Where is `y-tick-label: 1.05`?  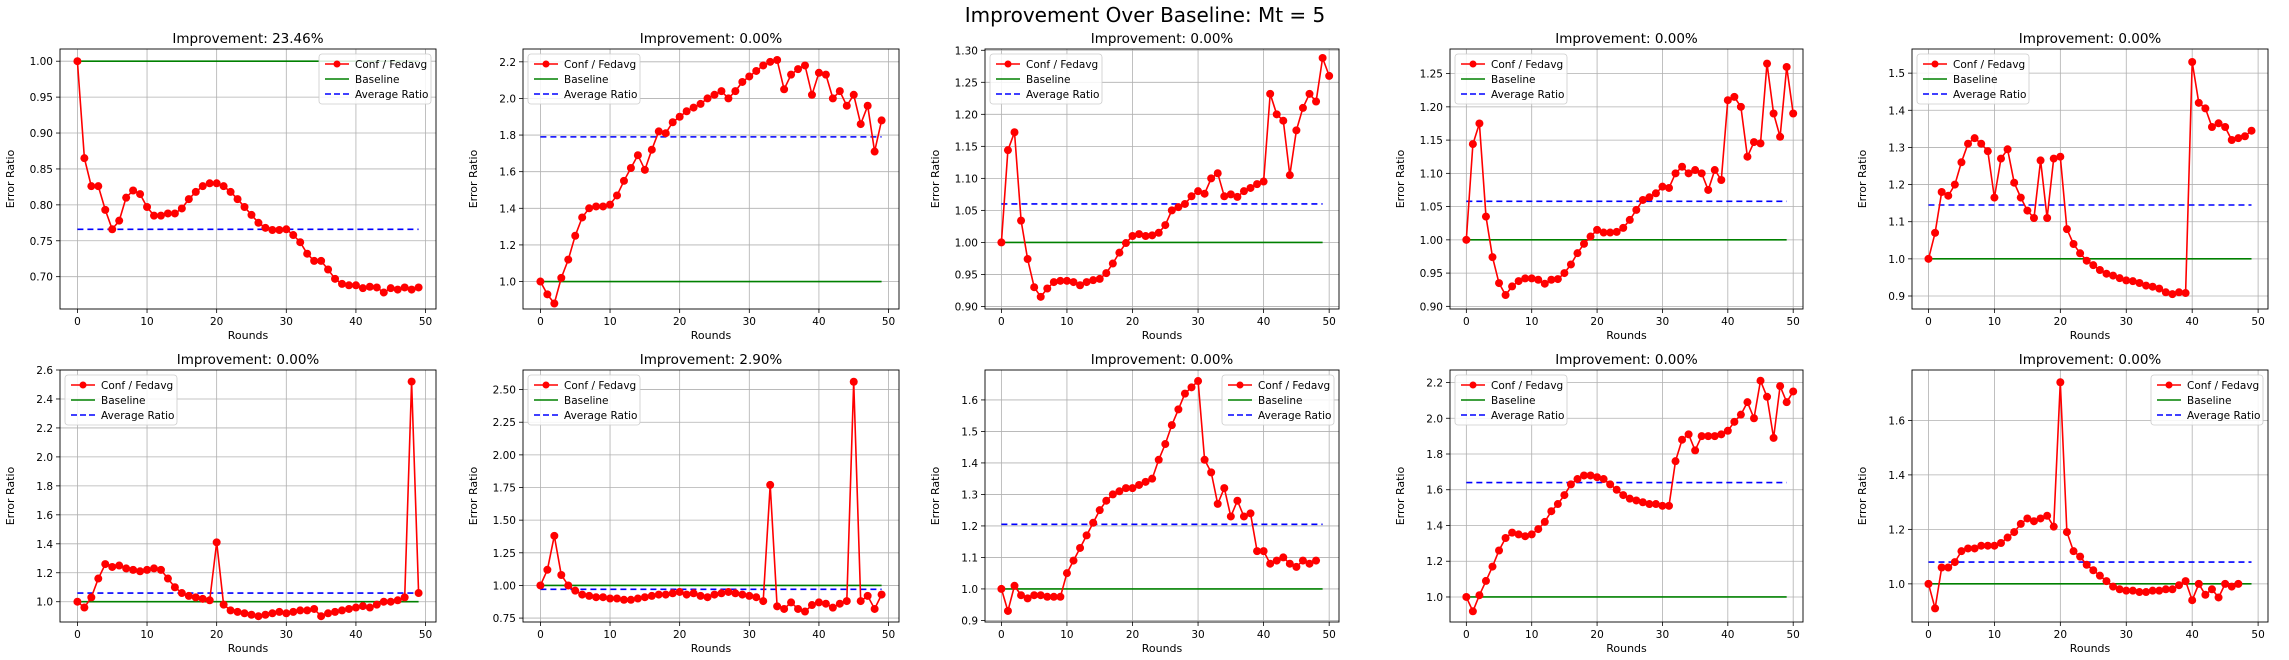 y-tick-label: 1.05 is located at coordinates (1431, 208).